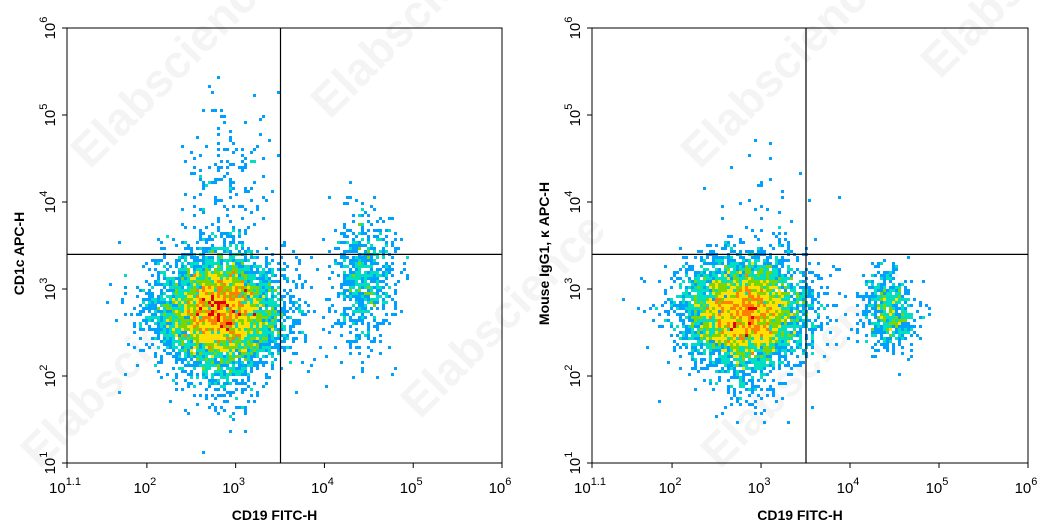  What do you see at coordinates (65, 486) in the screenshot?
I see `x-tick-label: 101.1` at bounding box center [65, 486].